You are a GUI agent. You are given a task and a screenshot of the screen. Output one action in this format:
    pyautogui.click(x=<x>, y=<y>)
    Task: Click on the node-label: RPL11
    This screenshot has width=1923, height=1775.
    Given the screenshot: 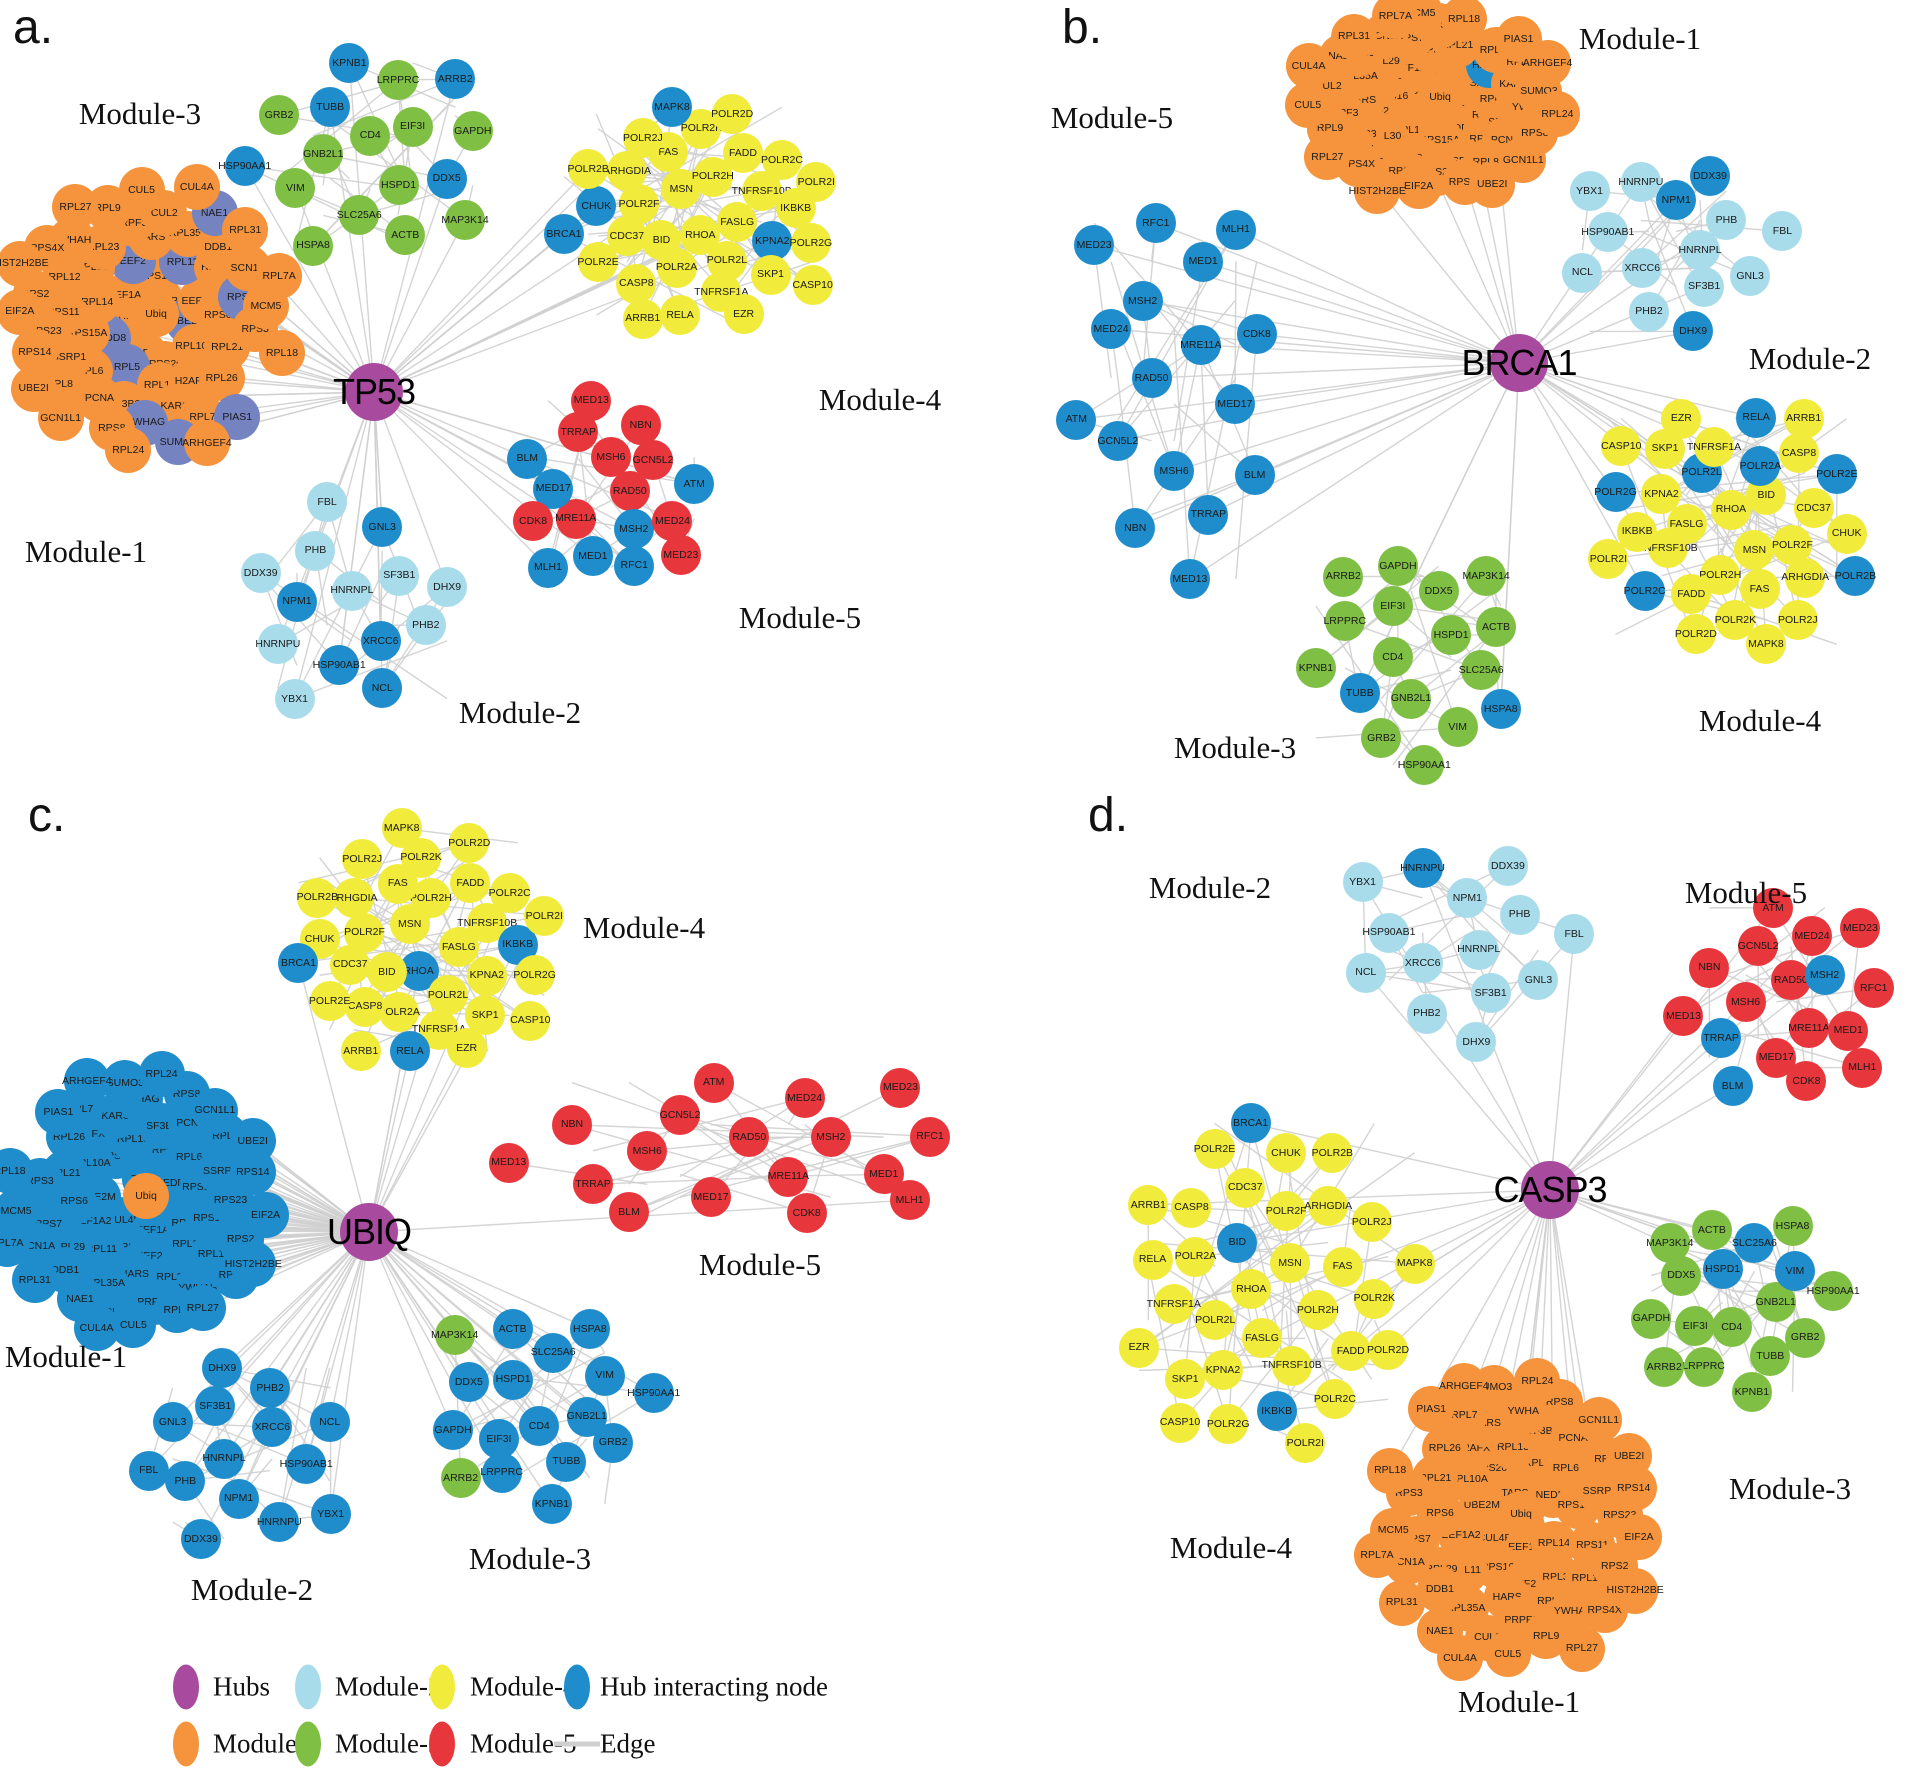 What is the action you would take?
    pyautogui.click(x=101, y=1249)
    